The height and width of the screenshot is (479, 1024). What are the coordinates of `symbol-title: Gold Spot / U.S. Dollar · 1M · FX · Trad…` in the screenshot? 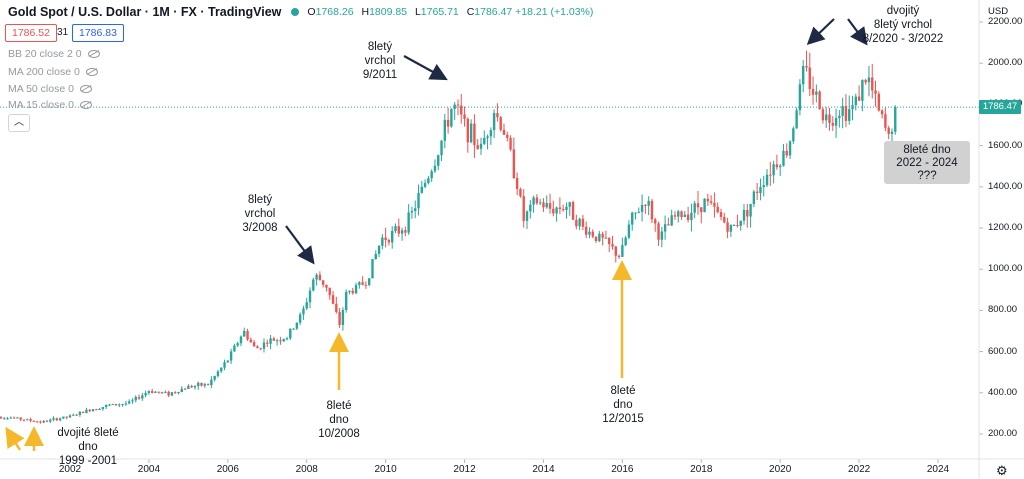 It's located at (145, 12).